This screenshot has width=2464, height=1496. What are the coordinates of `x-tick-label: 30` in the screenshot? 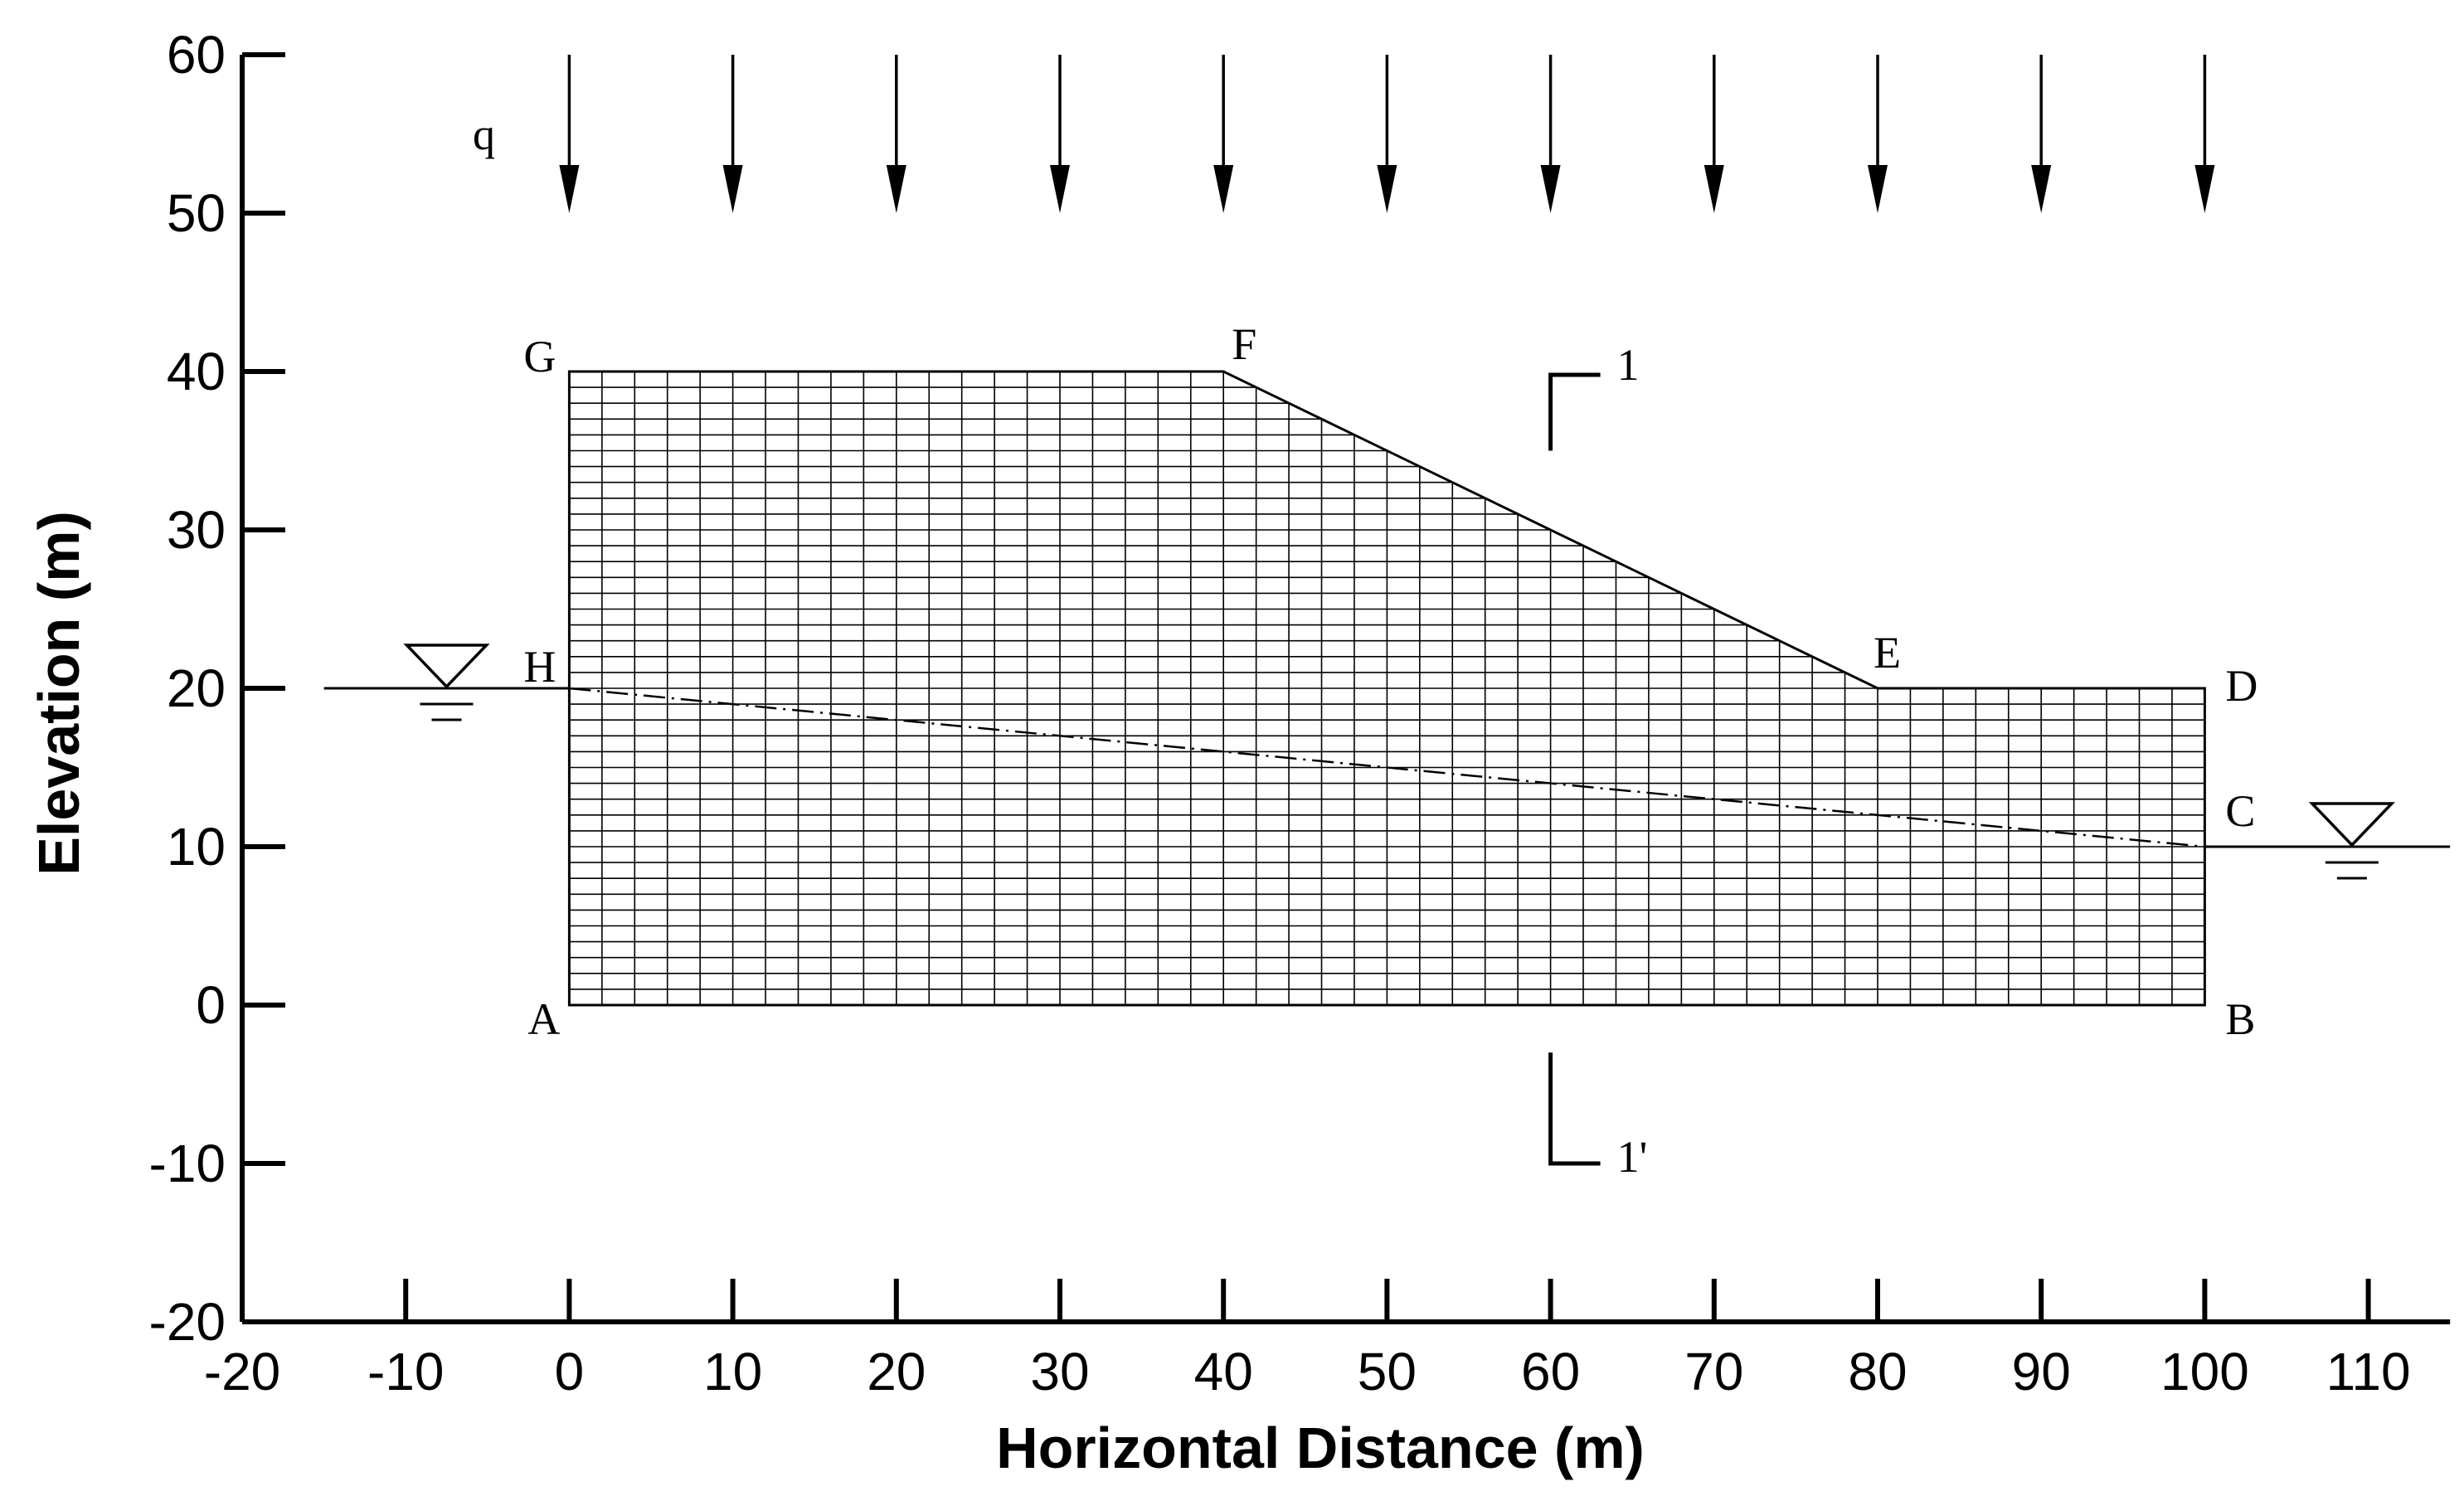 It's located at (1060, 1371).